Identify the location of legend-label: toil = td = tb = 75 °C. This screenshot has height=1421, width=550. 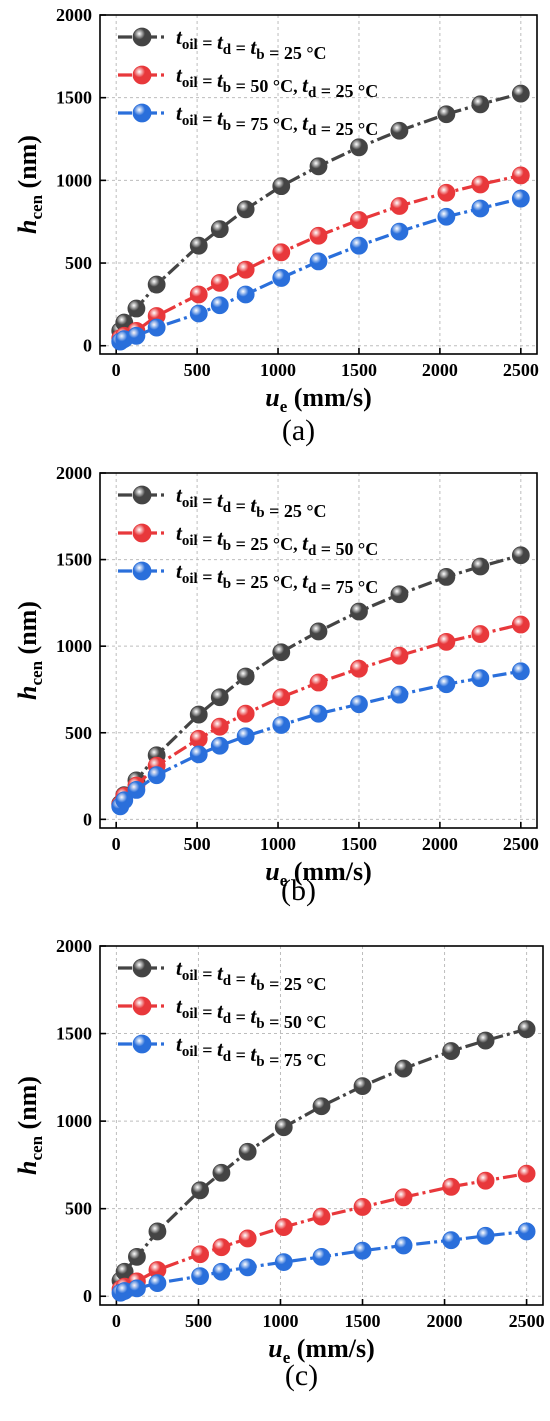
(251, 1051).